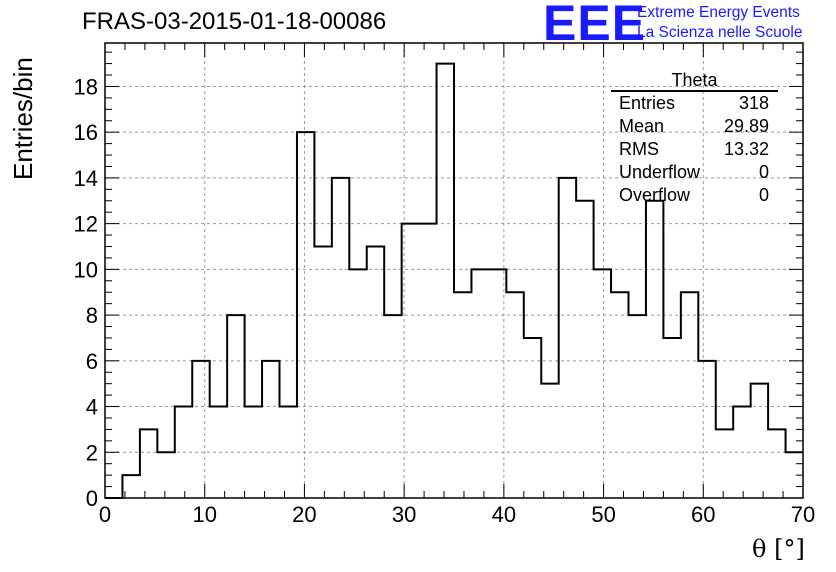 The width and height of the screenshot is (836, 572). What do you see at coordinates (746, 126) in the screenshot?
I see `stats-value: 29.89` at bounding box center [746, 126].